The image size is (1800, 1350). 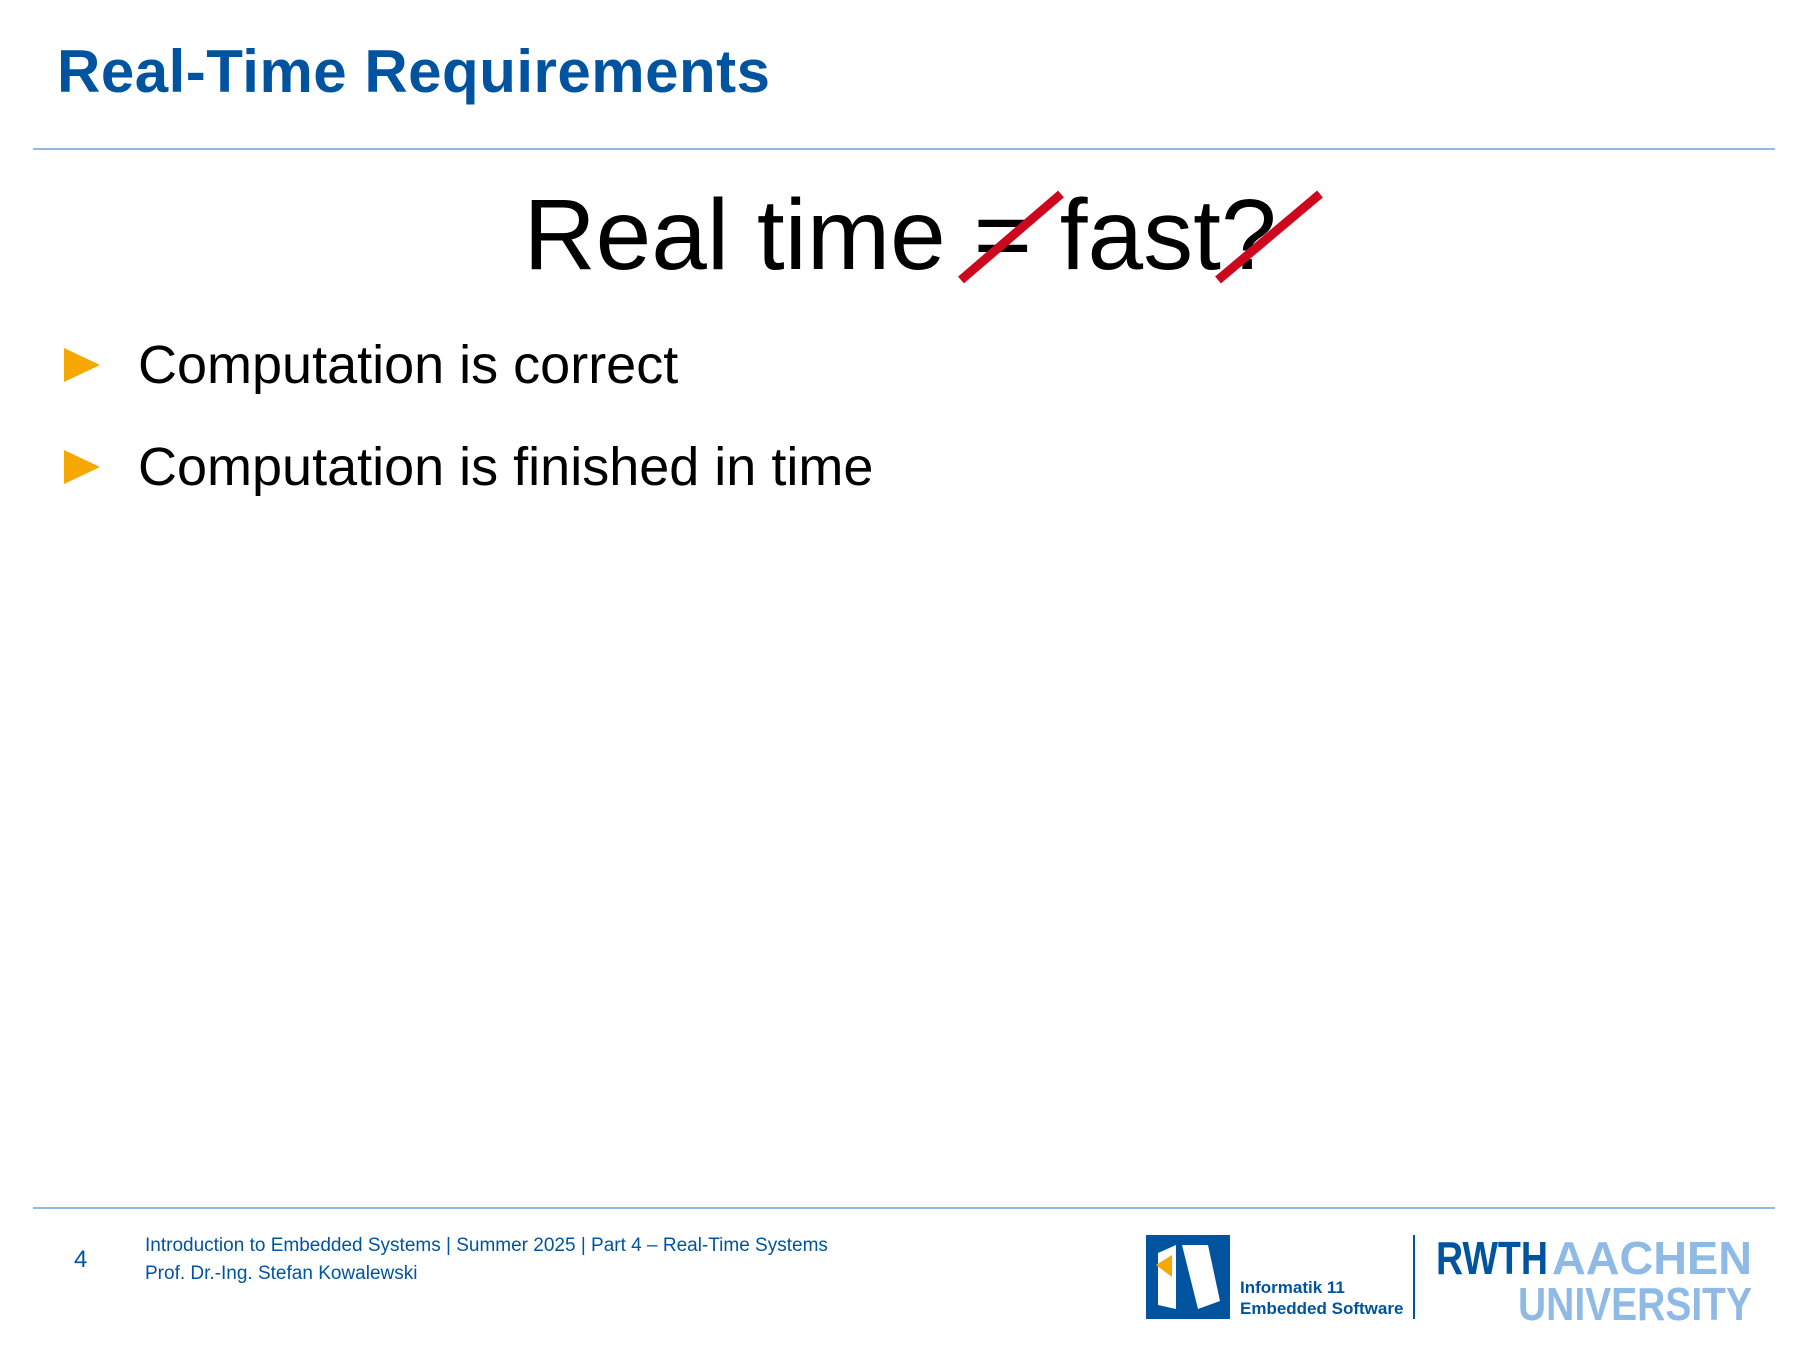 I want to click on rwth-aachen-university-logo: RWTH AACHEN UNIVERSITY, so click(x=1594, y=1278).